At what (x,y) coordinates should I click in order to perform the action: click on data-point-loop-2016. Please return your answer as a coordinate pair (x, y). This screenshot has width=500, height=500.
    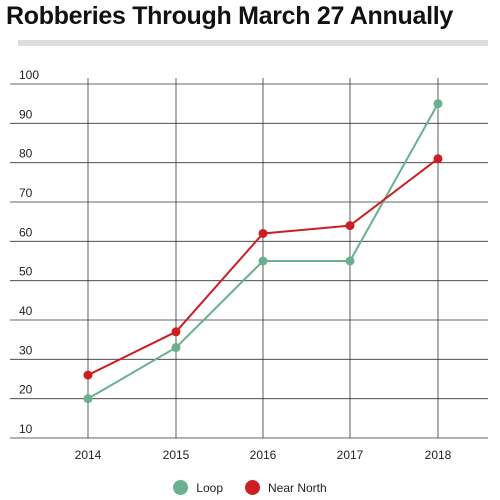
    Looking at the image, I should click on (263, 261).